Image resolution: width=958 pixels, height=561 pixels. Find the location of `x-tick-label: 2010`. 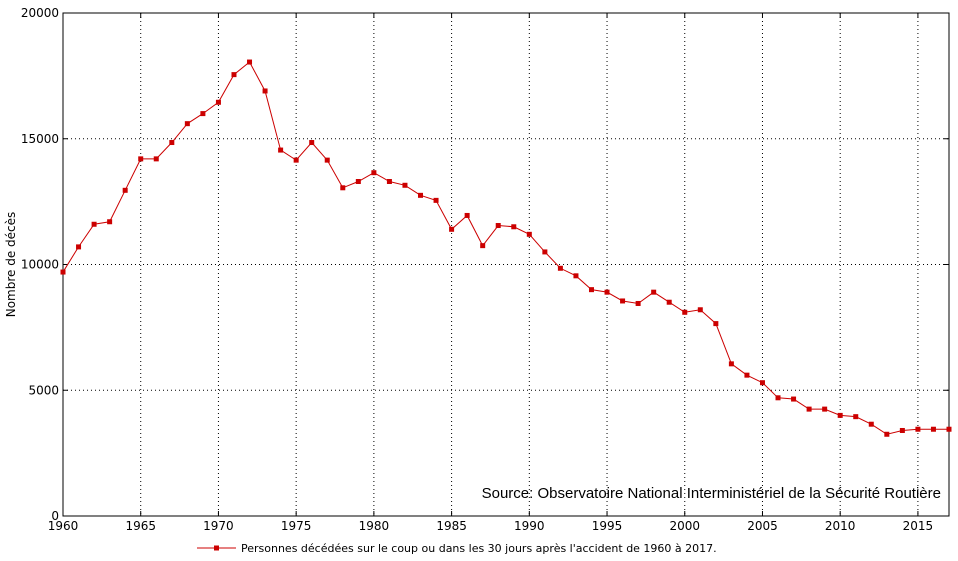

x-tick-label: 2010 is located at coordinates (840, 526).